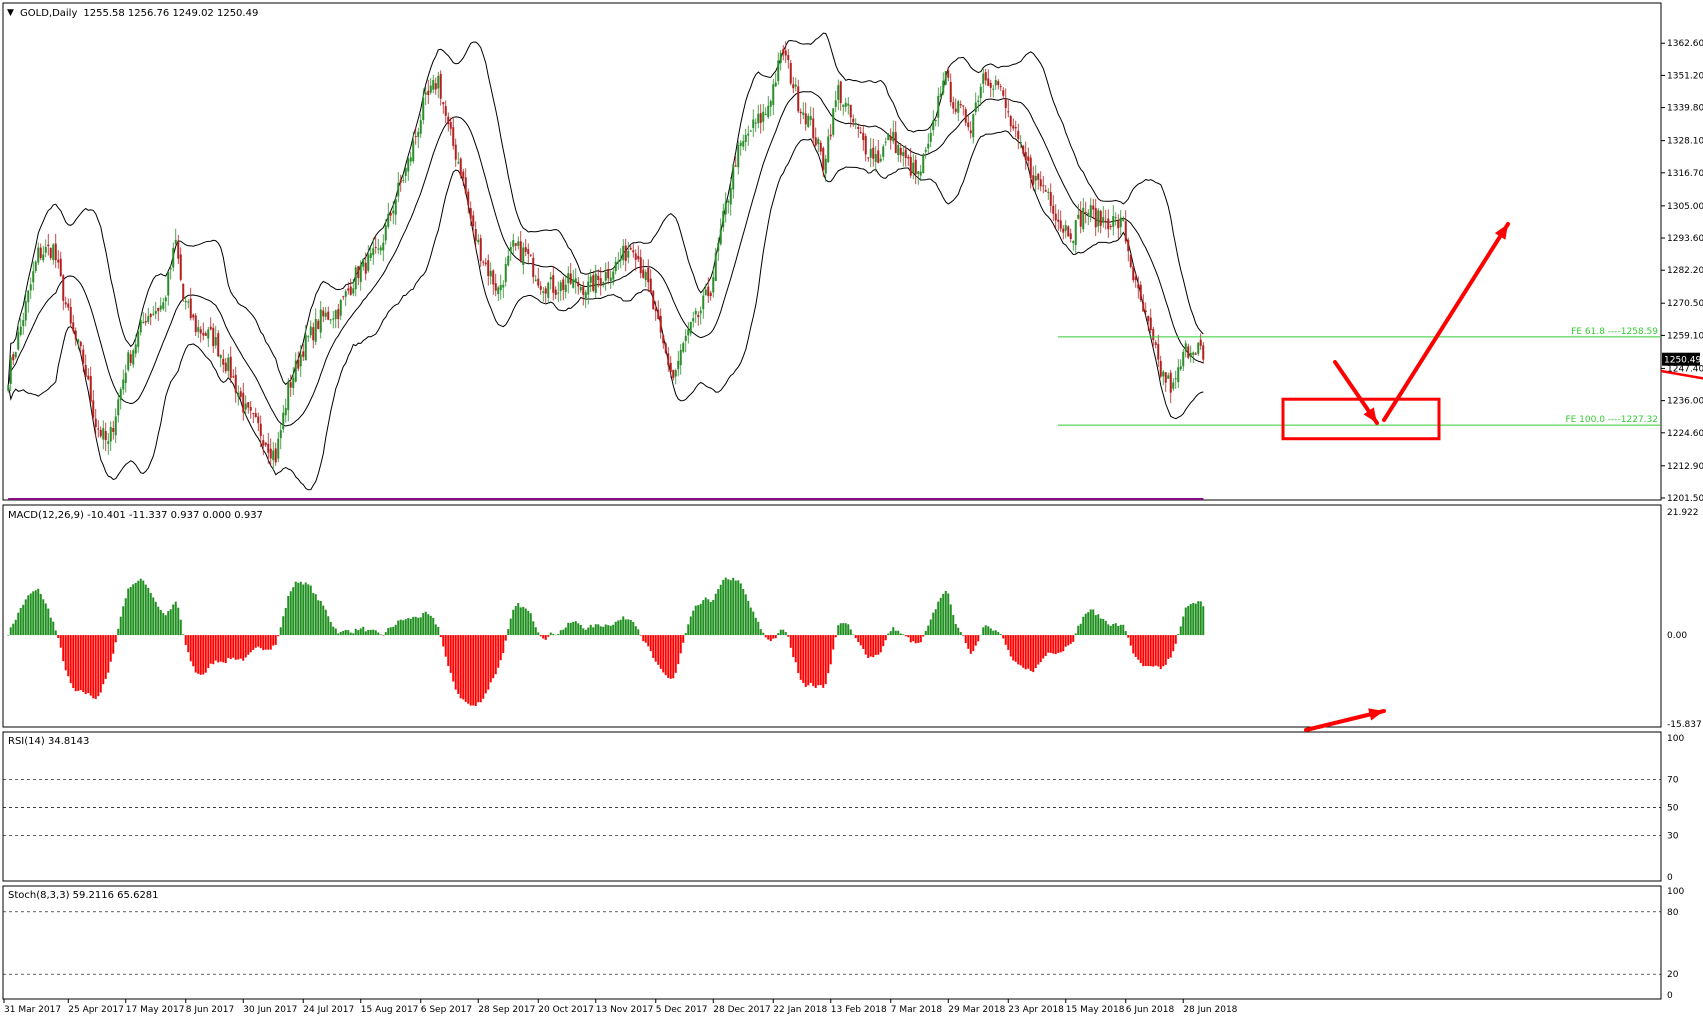 The image size is (1703, 1024). What do you see at coordinates (625, 1010) in the screenshot?
I see `date-axis-label: 13 Nov 2017` at bounding box center [625, 1010].